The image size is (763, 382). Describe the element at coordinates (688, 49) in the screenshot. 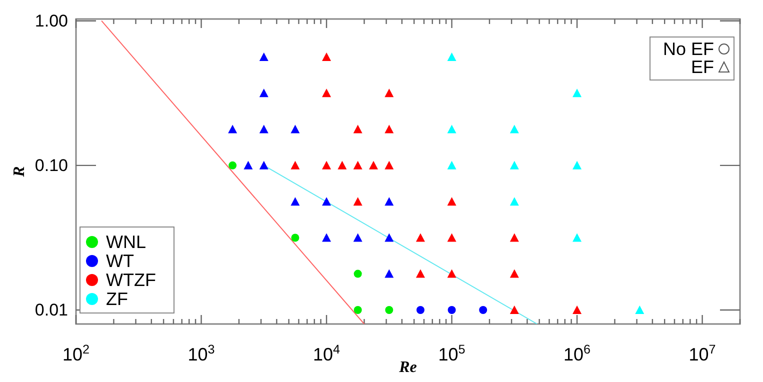

I see `annotation: No EF` at that location.